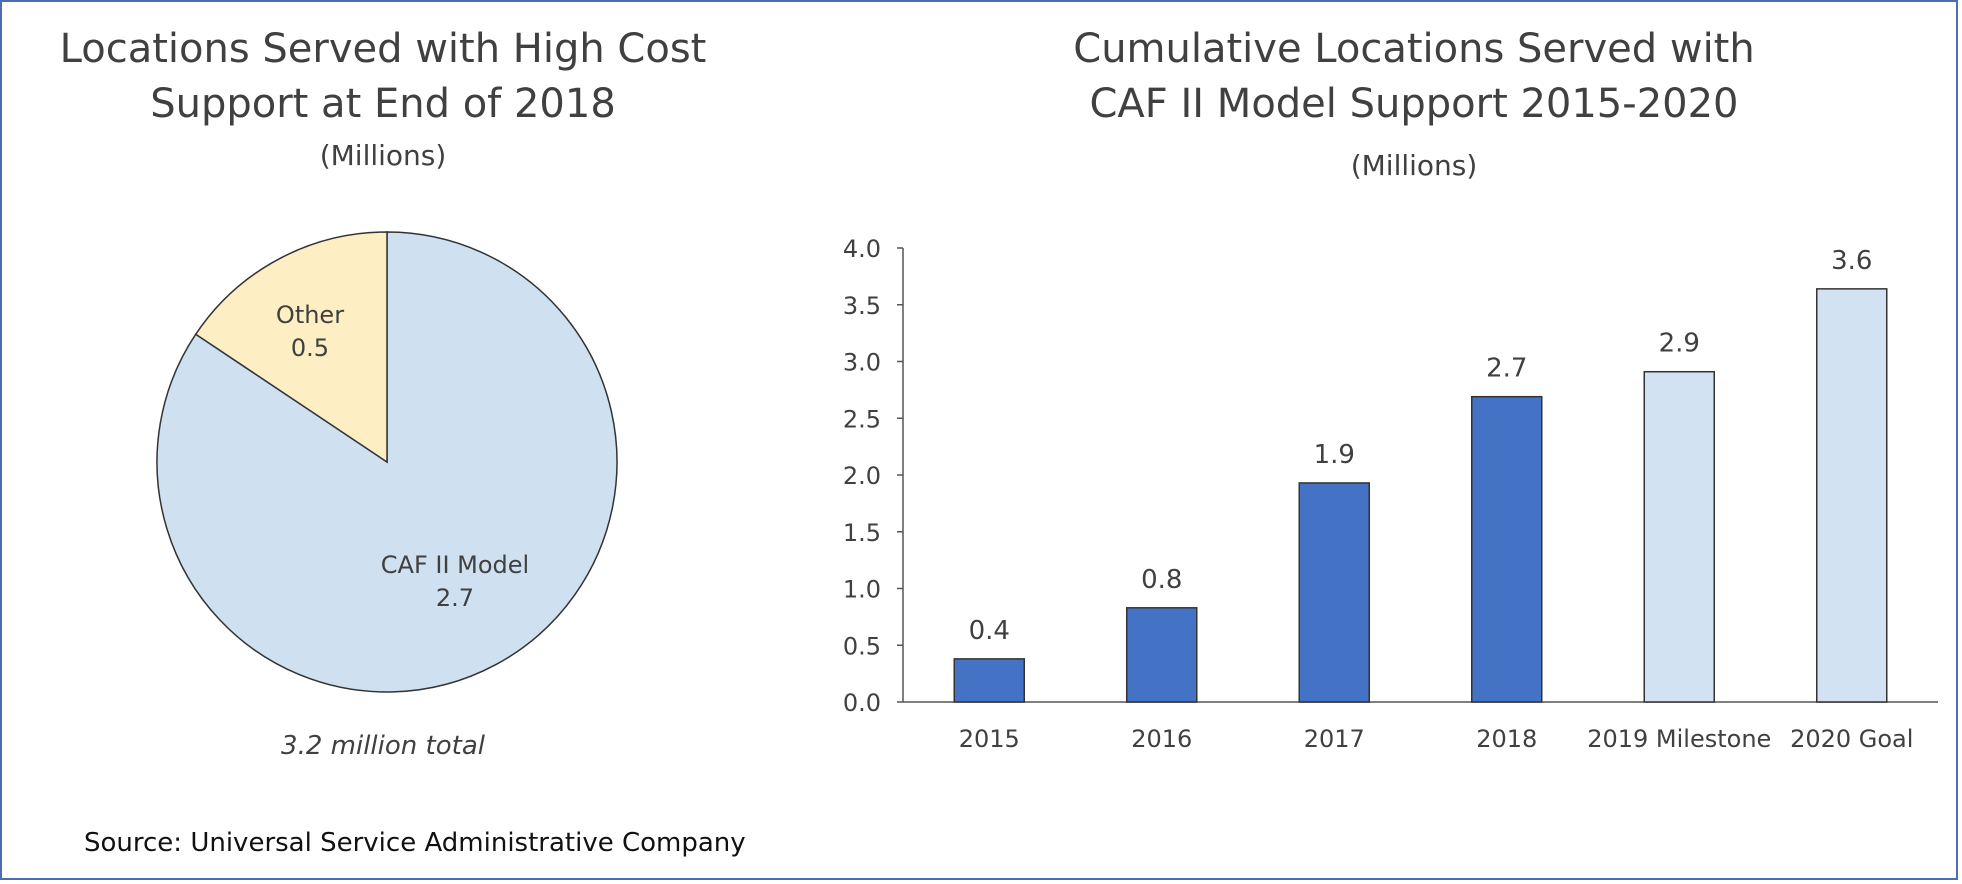  I want to click on y-tick-label: 2.5, so click(862, 419).